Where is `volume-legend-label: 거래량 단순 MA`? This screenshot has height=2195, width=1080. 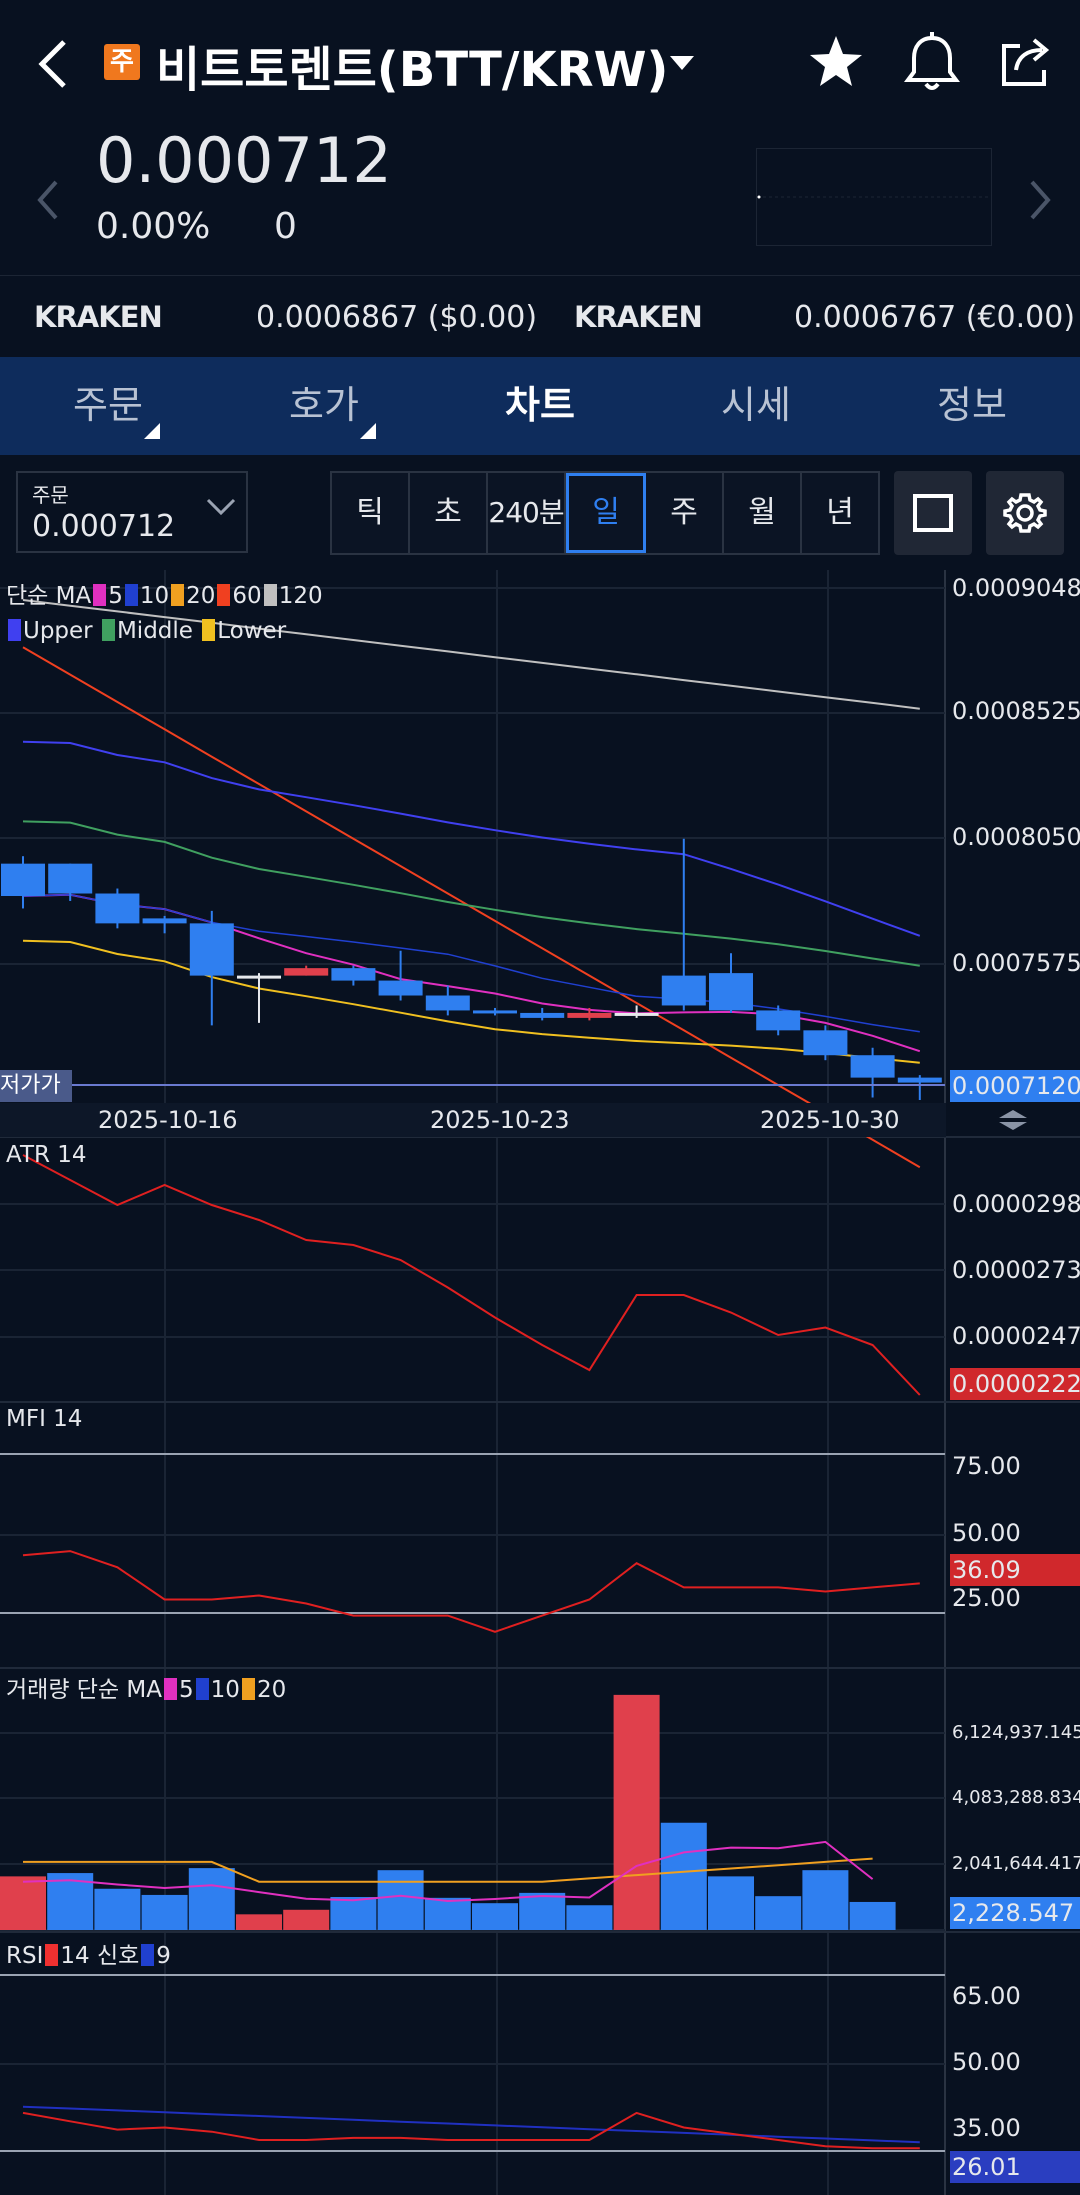 volume-legend-label: 거래량 단순 MA is located at coordinates (84, 1690).